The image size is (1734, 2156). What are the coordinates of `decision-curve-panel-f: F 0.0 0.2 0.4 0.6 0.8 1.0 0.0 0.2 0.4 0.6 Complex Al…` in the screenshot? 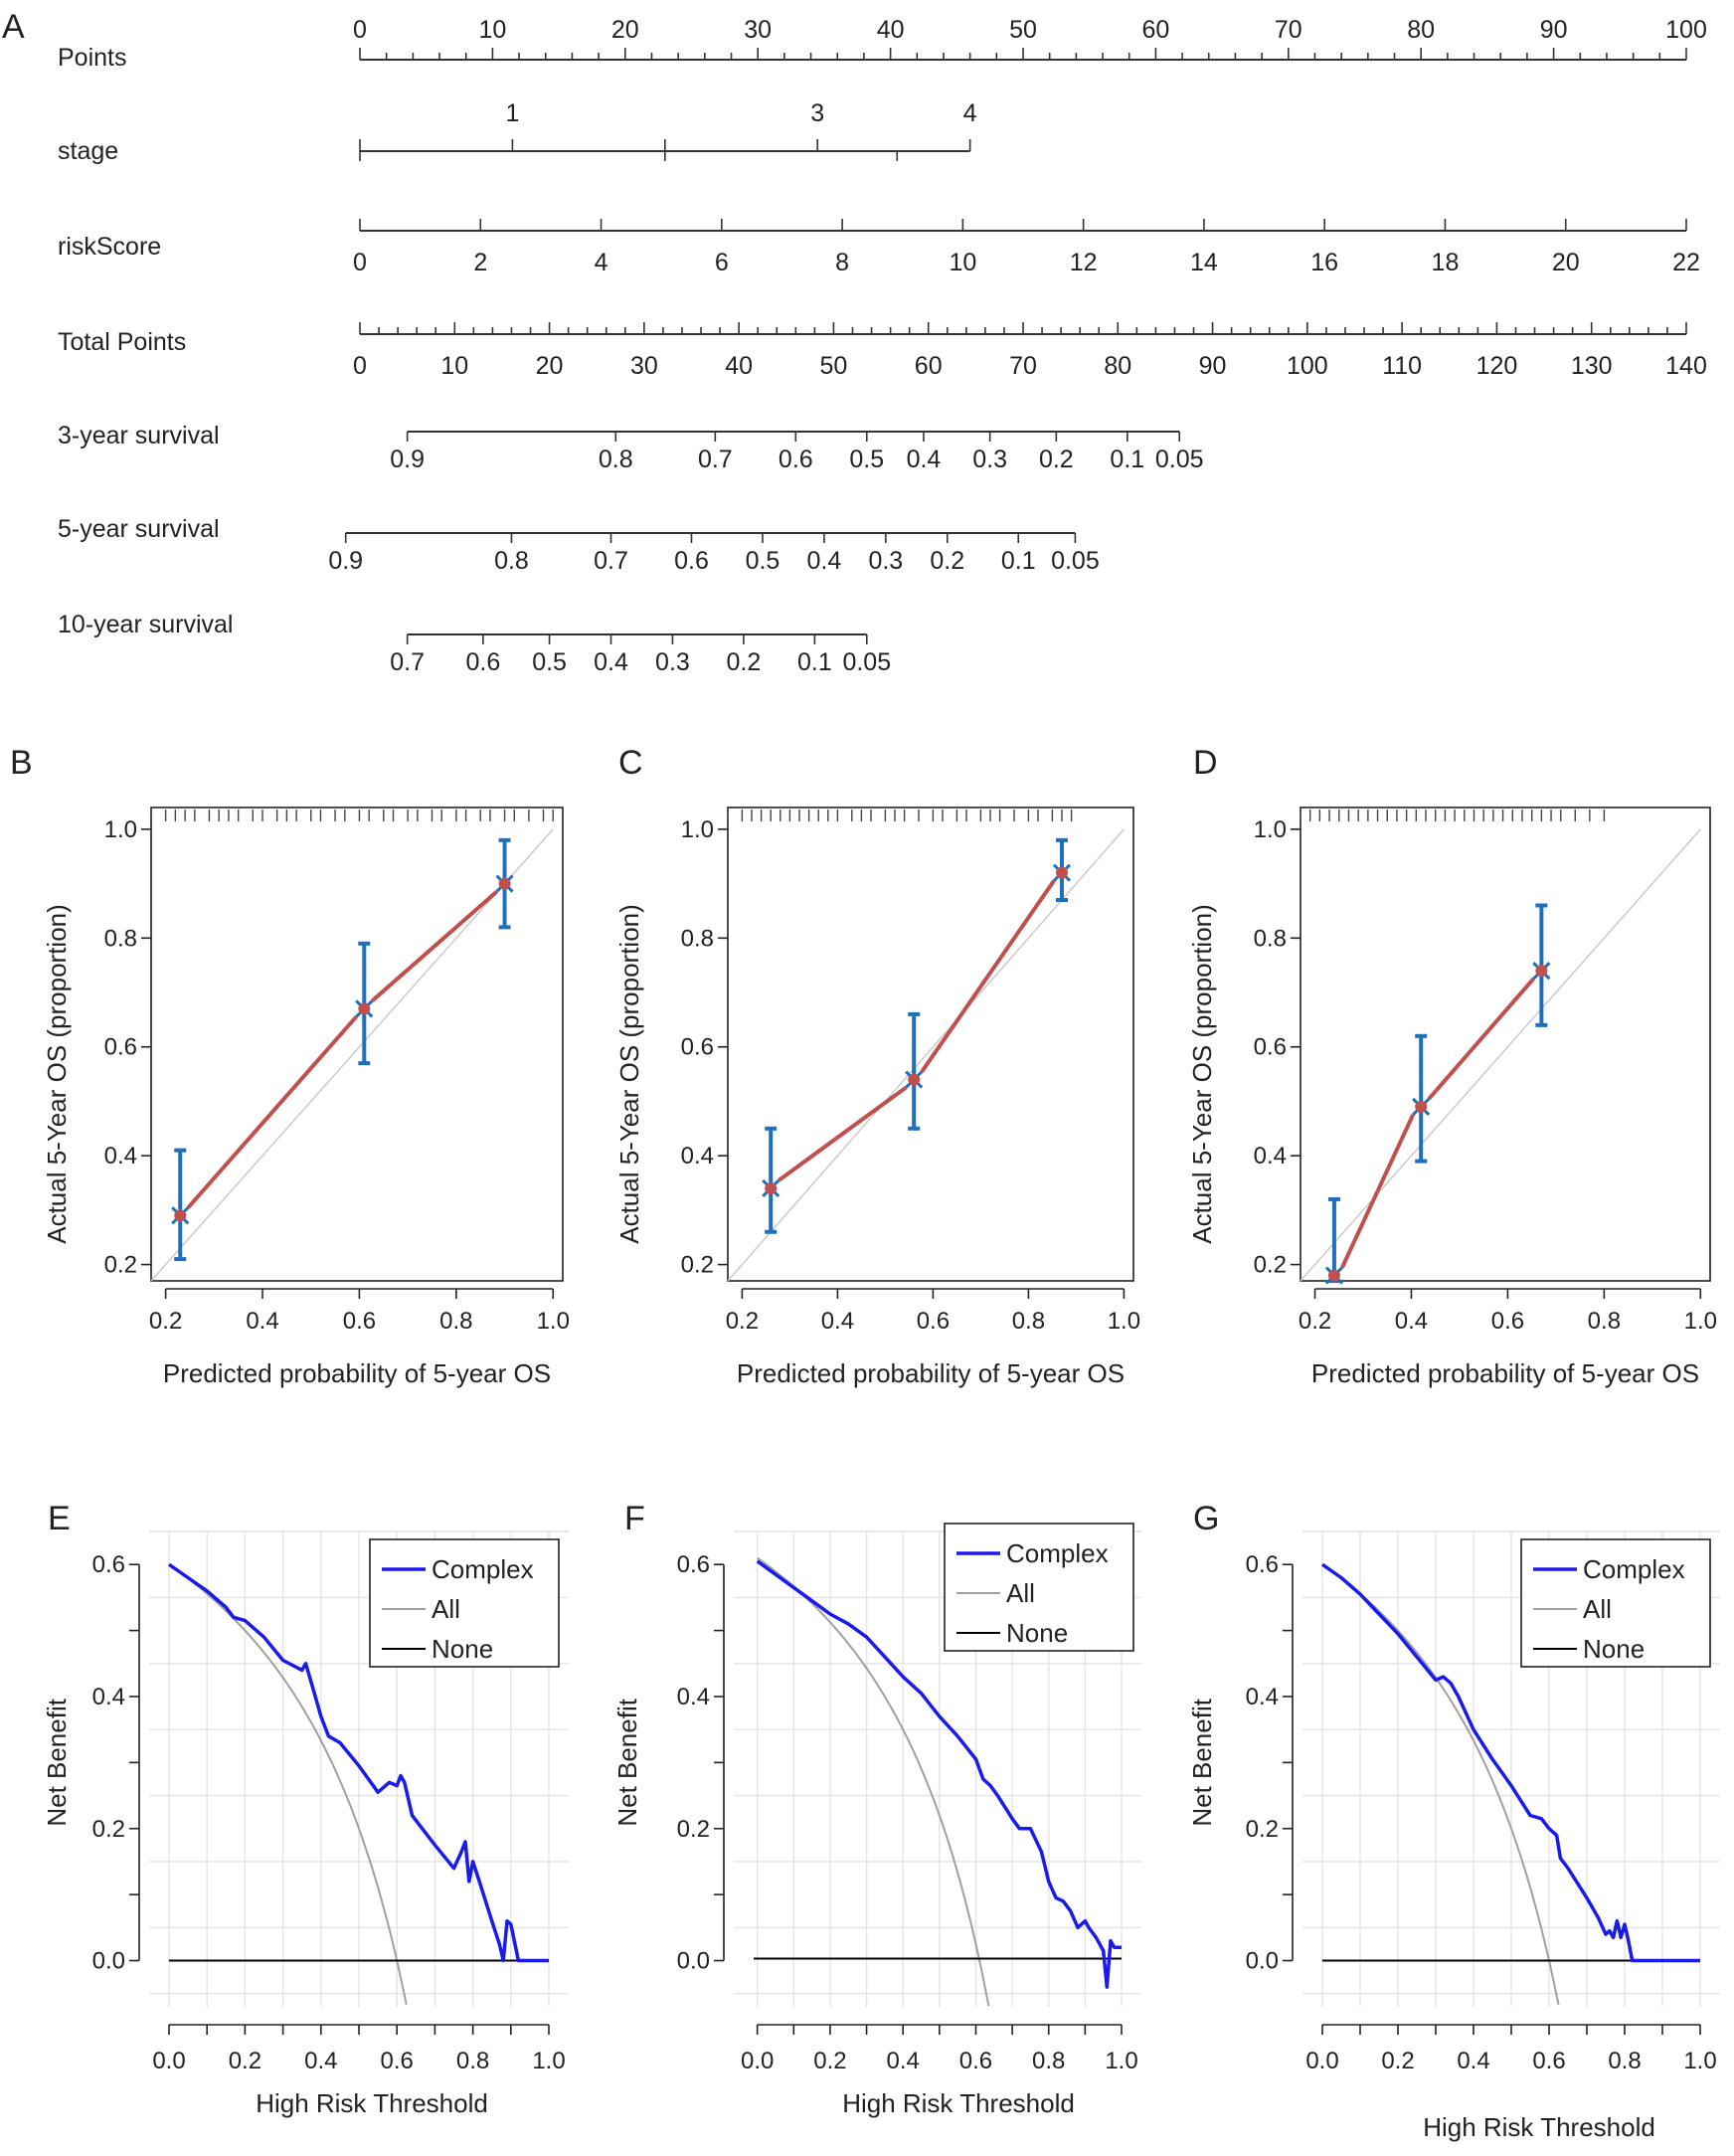 It's located at (876, 1809).